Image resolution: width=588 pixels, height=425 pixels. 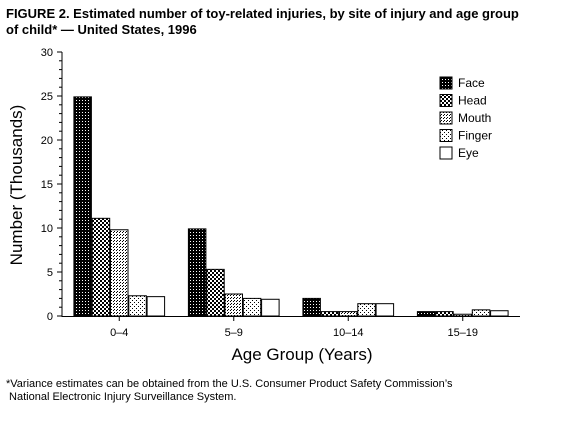 What do you see at coordinates (47, 229) in the screenshot?
I see `y-tick-label: 10` at bounding box center [47, 229].